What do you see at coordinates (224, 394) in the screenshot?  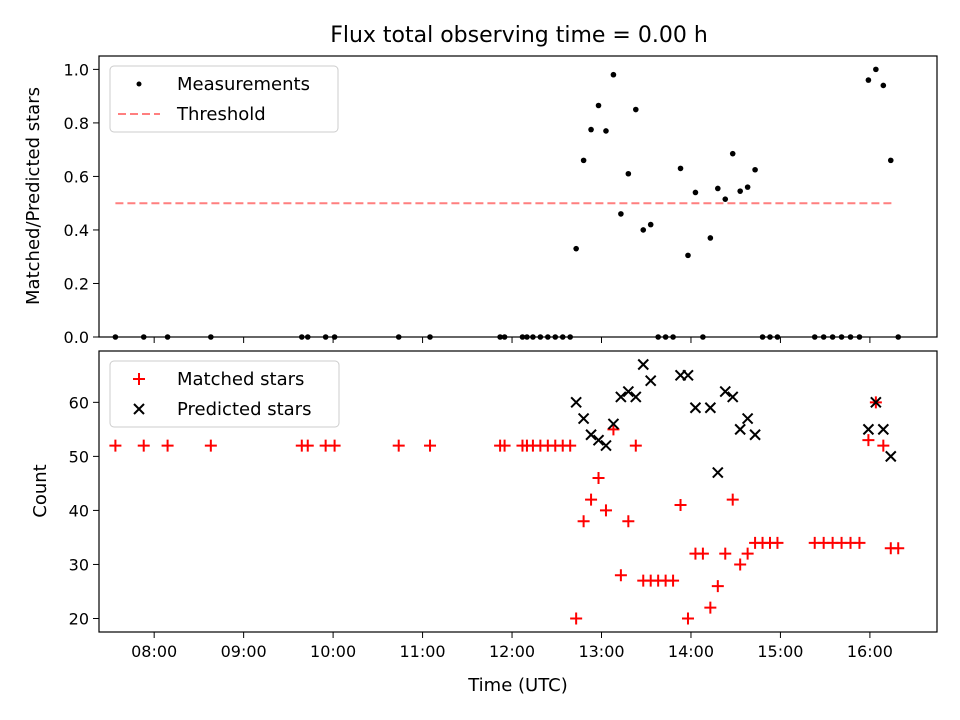 I see `bottom-legend-box` at bounding box center [224, 394].